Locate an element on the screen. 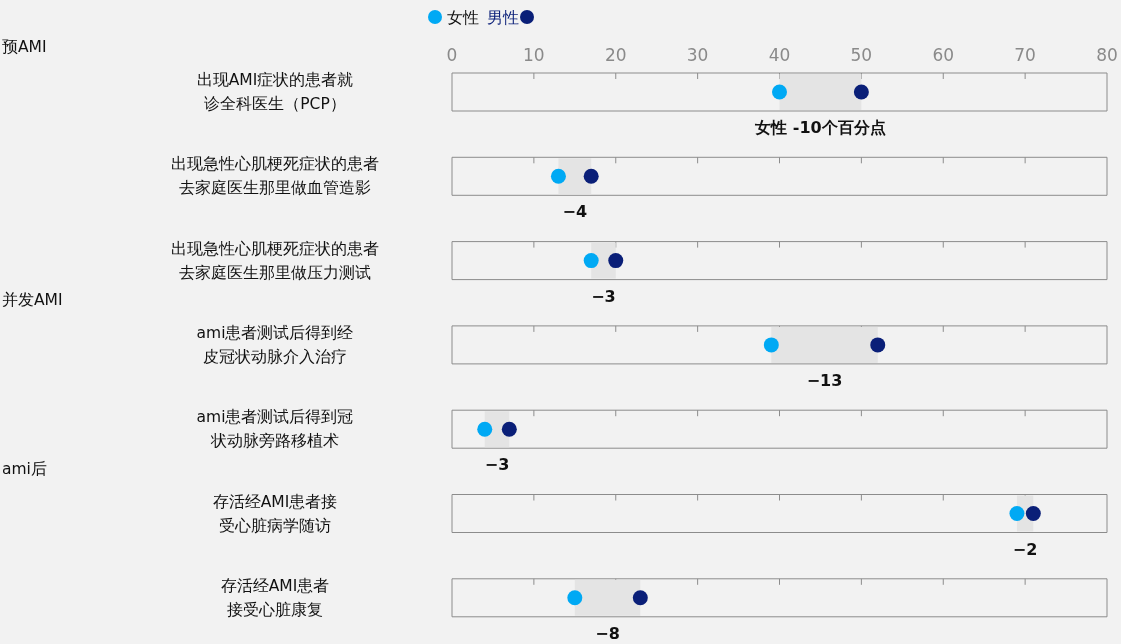  annotation: −4 is located at coordinates (575, 212).